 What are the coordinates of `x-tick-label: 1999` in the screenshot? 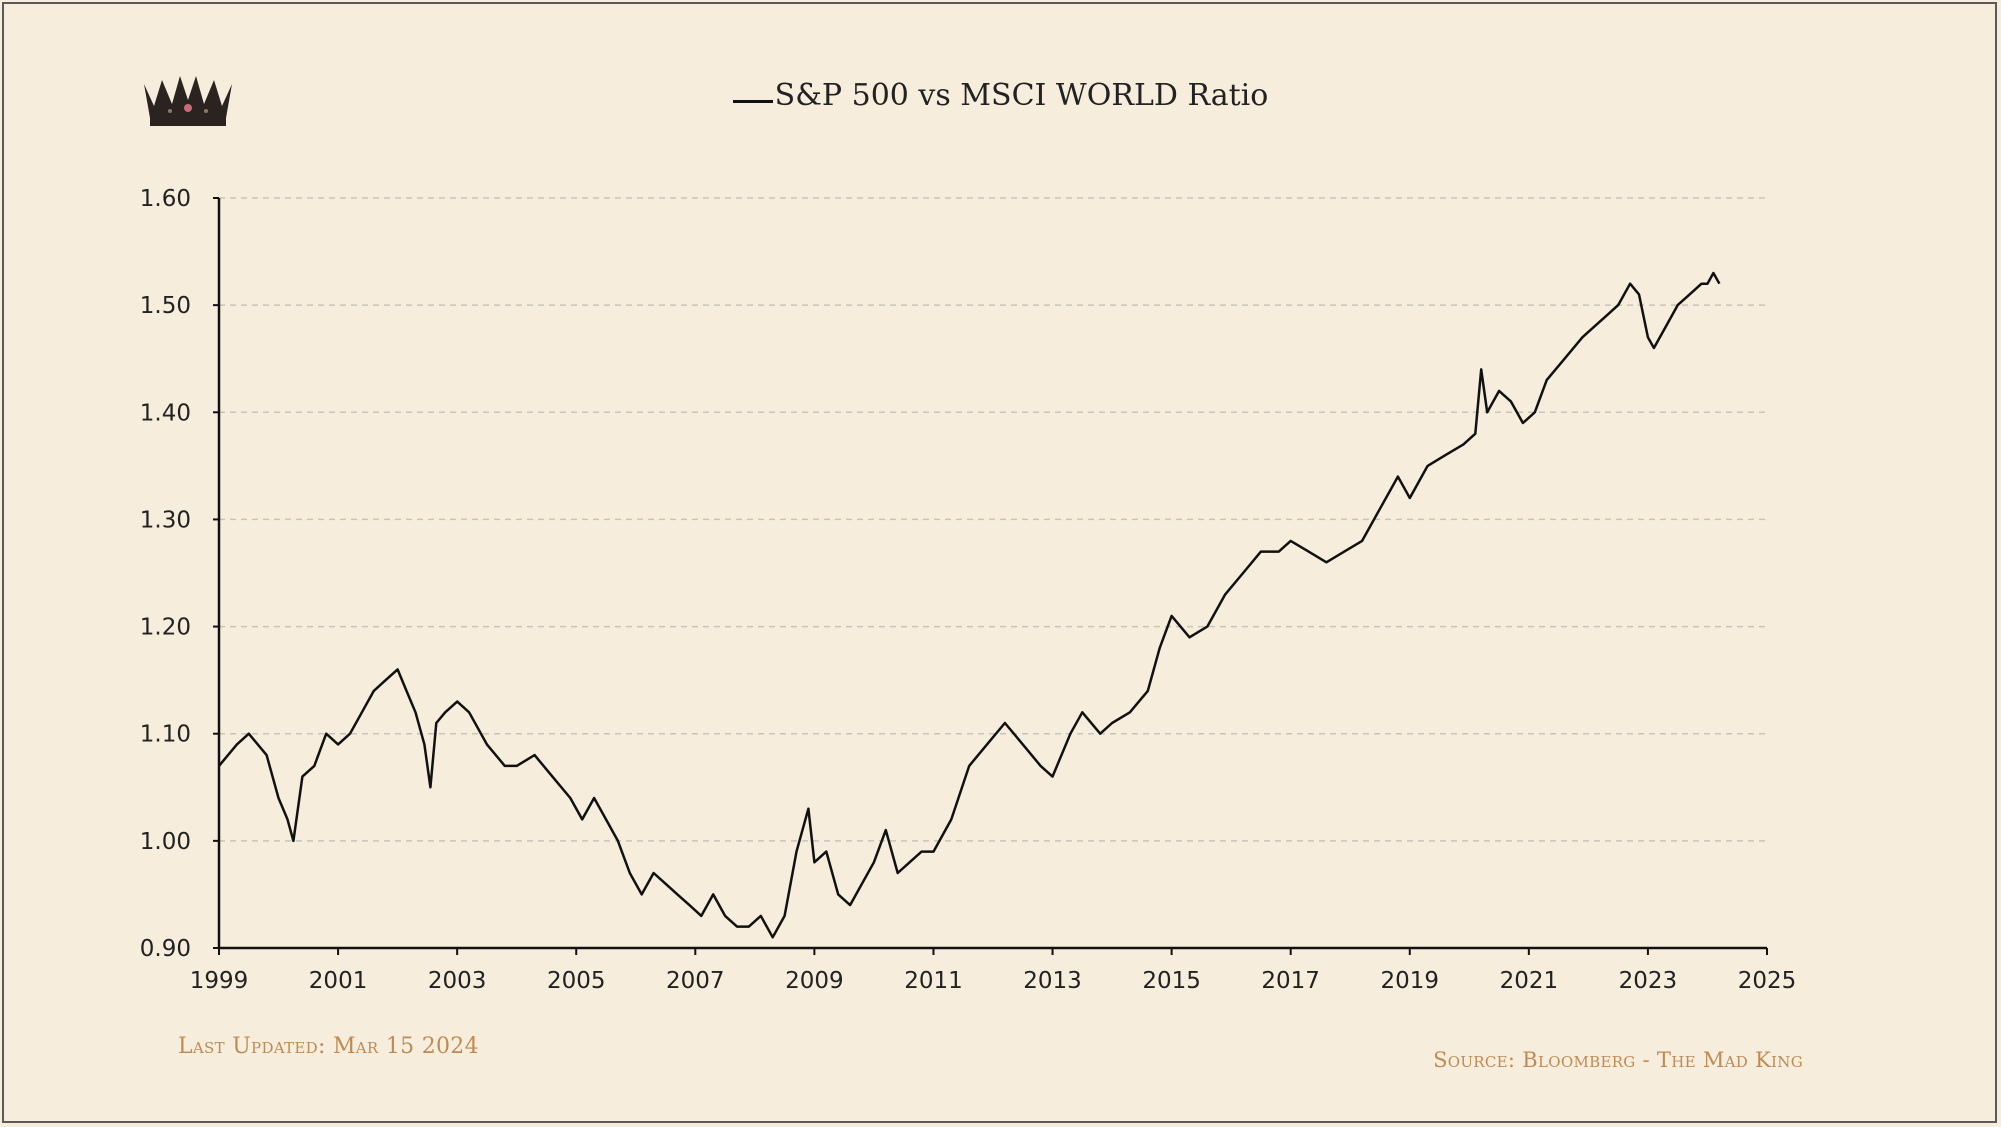 It's located at (219, 981).